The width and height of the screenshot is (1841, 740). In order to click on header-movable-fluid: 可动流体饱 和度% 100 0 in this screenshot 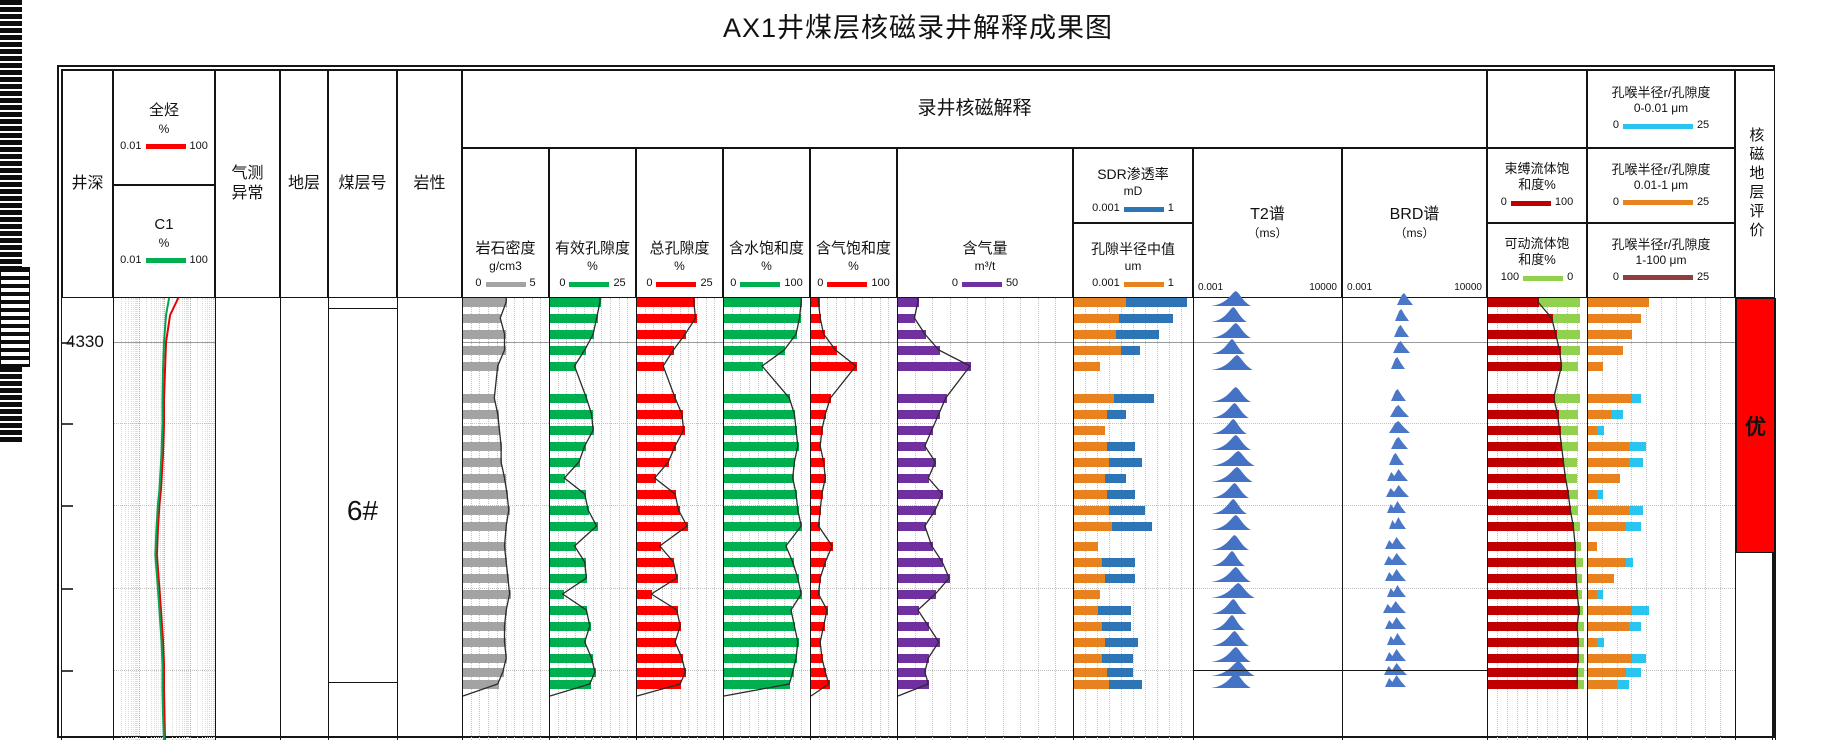, I will do `click(1537, 260)`.